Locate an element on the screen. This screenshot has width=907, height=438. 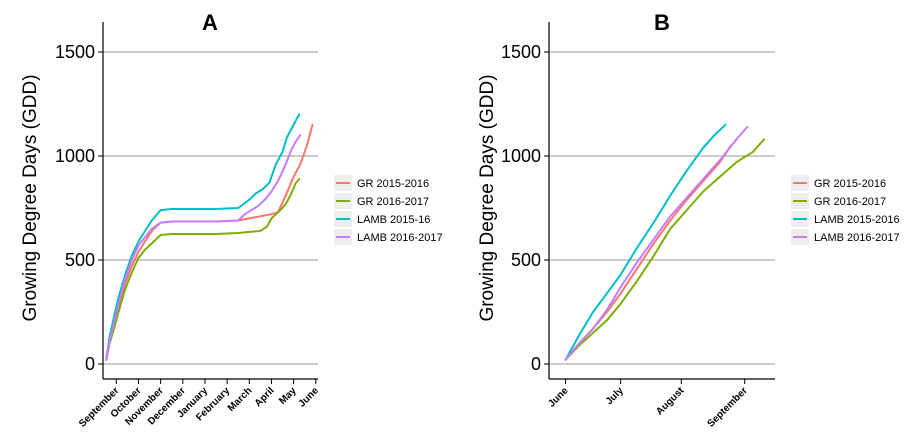
legend-label: LAMB 2015-2016 is located at coordinates (857, 220).